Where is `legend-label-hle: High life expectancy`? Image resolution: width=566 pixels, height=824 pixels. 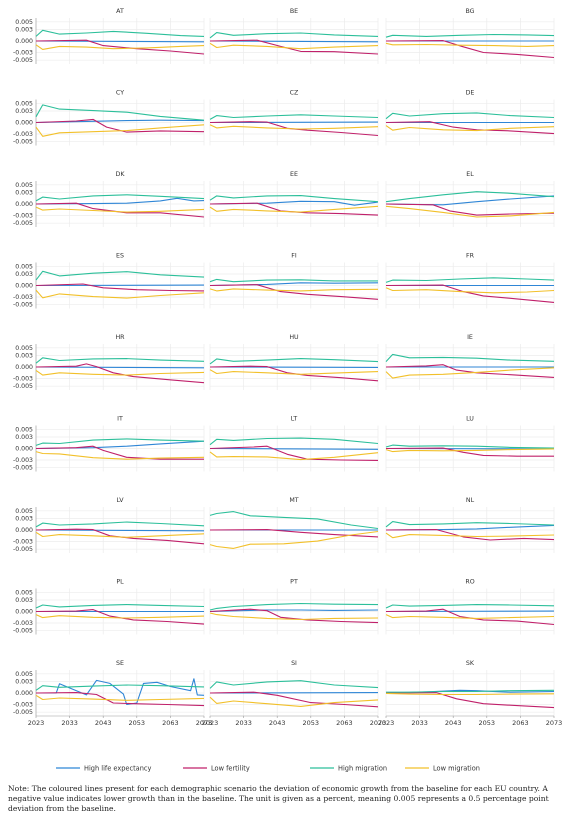 legend-label-hle: High life expectancy is located at coordinates (118, 769).